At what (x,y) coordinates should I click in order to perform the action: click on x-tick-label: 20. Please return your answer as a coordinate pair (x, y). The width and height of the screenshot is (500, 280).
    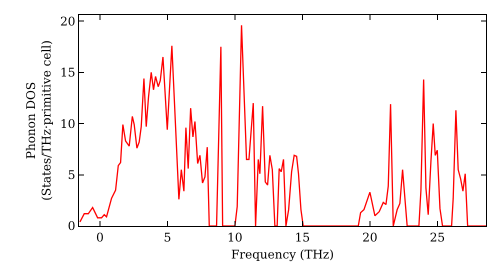
    Looking at the image, I should click on (370, 237).